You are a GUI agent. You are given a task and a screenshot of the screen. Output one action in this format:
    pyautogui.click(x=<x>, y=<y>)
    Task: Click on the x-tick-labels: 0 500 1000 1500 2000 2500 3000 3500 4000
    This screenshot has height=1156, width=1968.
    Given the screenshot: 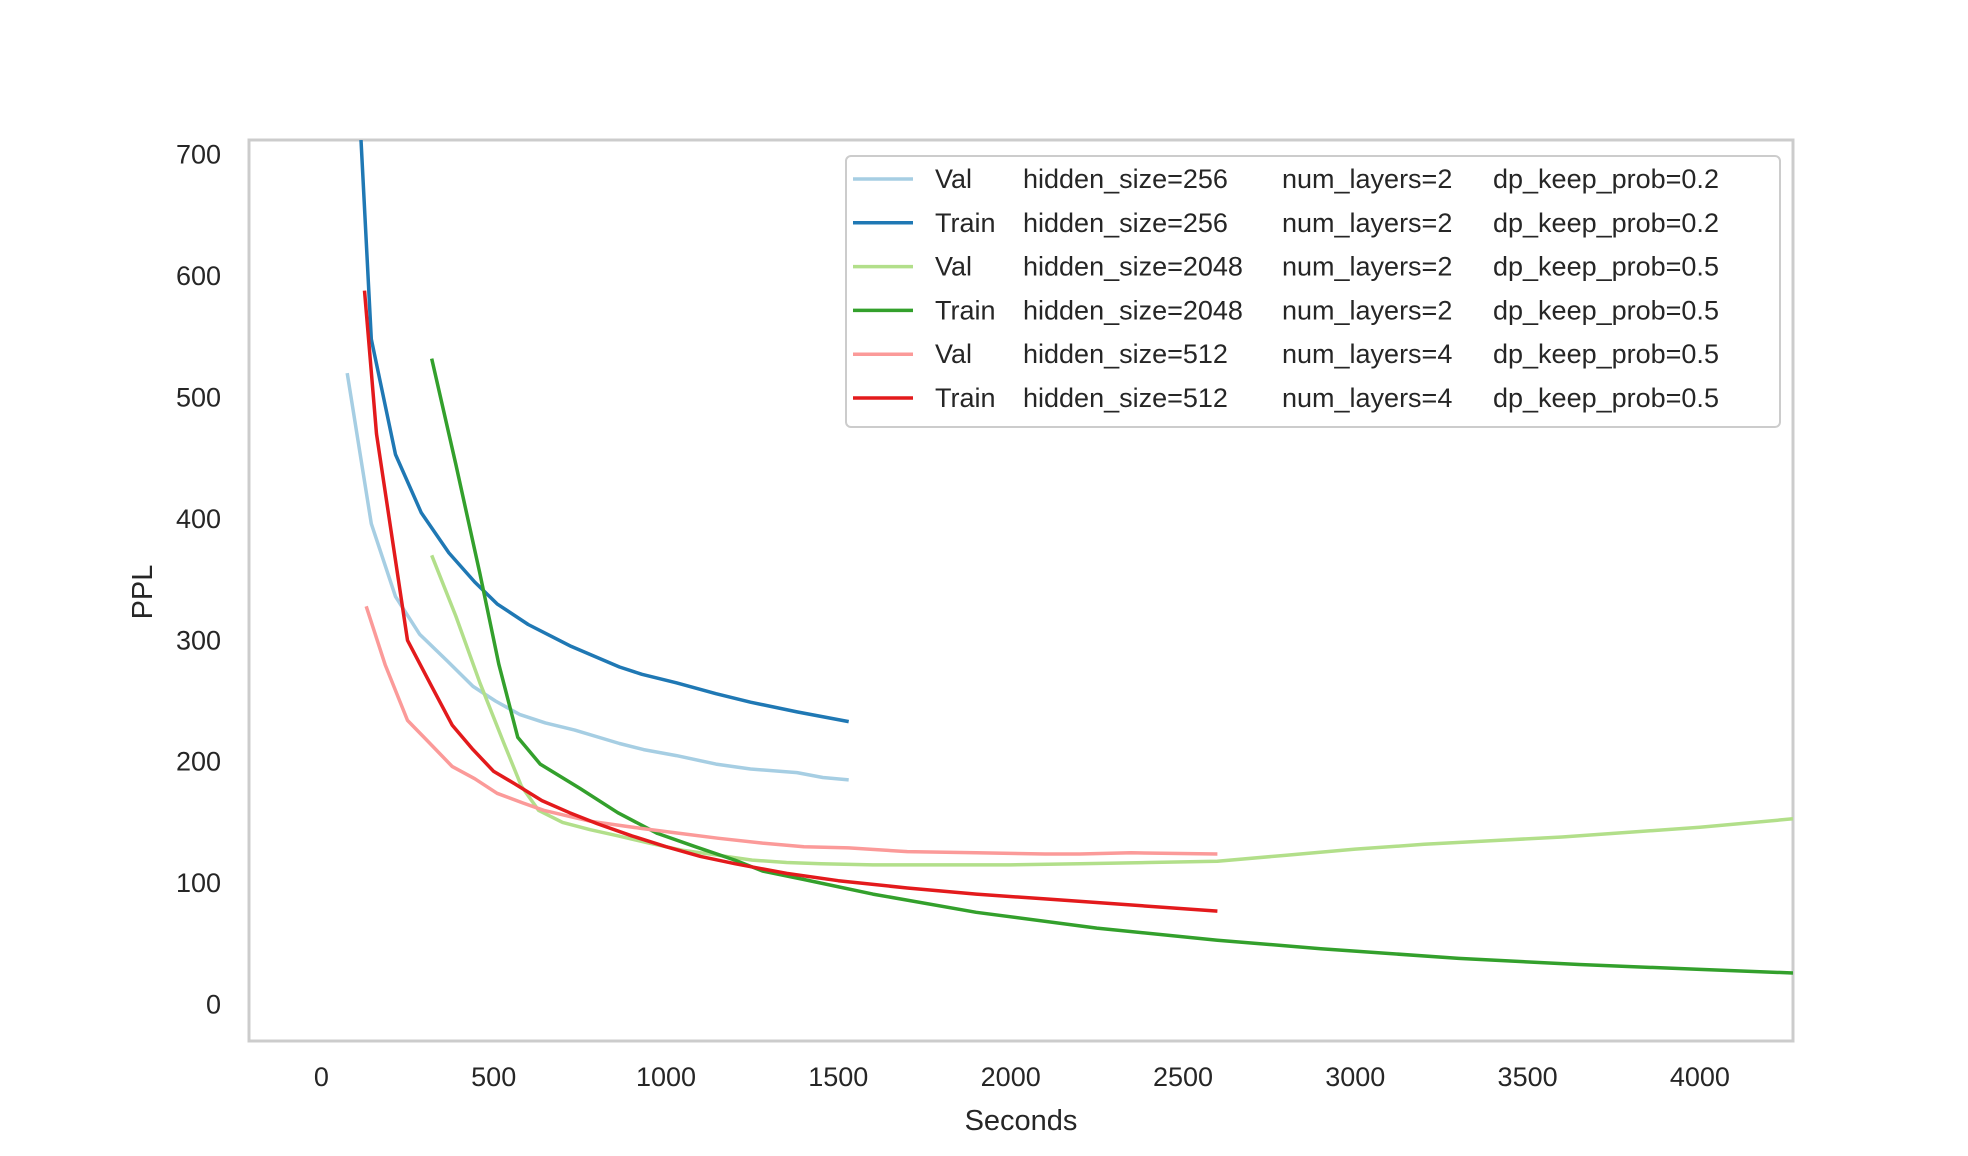 What is the action you would take?
    pyautogui.click(x=1022, y=1077)
    